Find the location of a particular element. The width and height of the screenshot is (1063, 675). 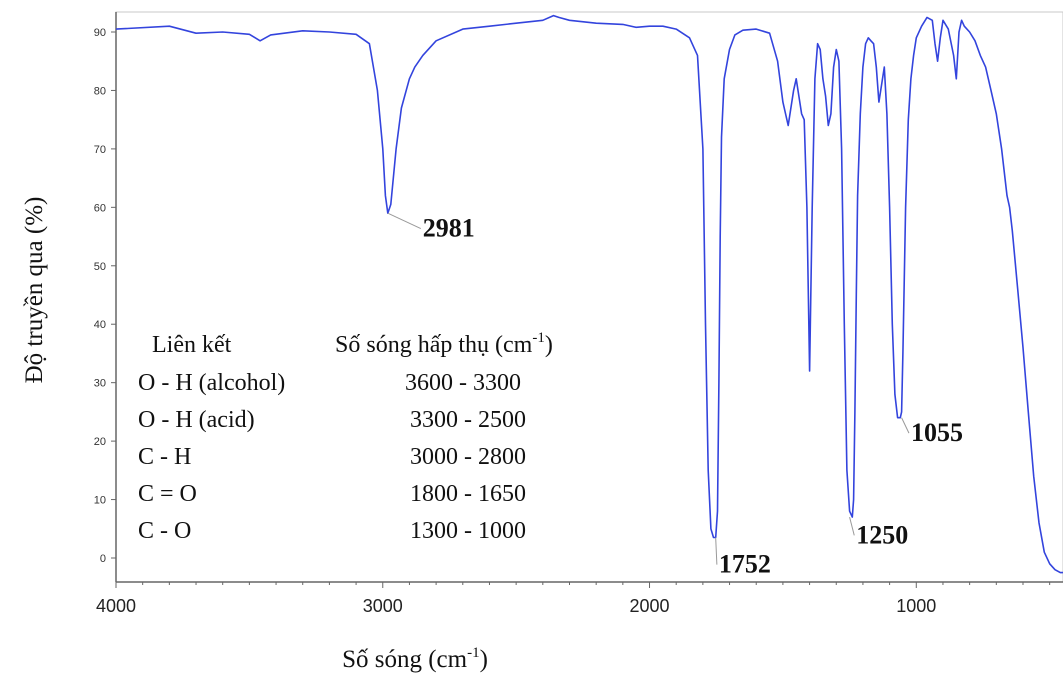

y-tick-label: 90 is located at coordinates (100, 33).